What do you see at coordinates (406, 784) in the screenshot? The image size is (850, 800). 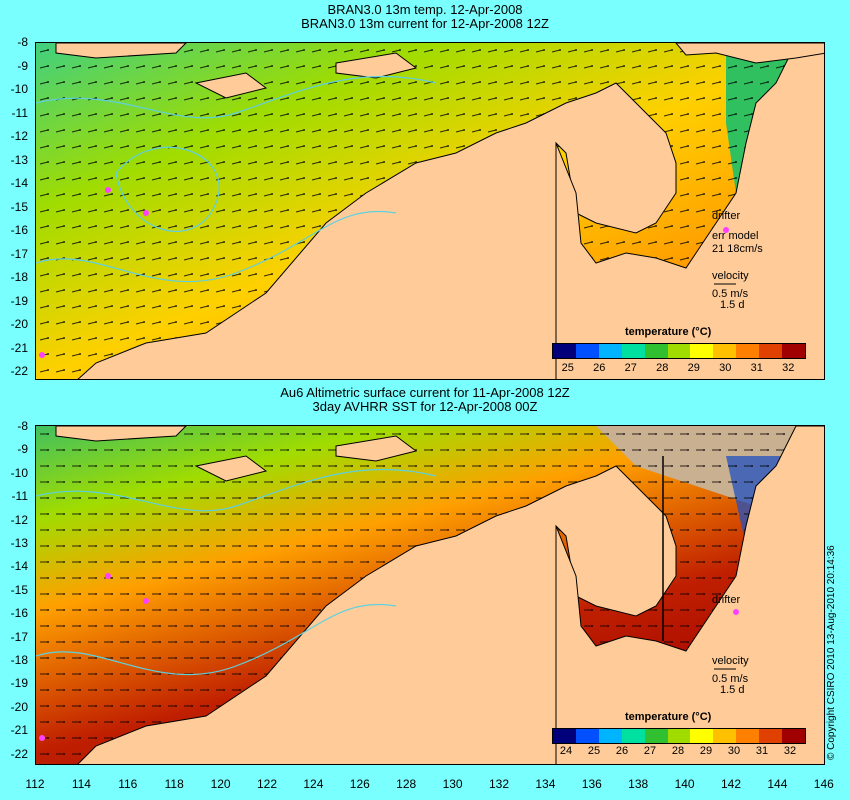 I see `x-tick-label: 128` at bounding box center [406, 784].